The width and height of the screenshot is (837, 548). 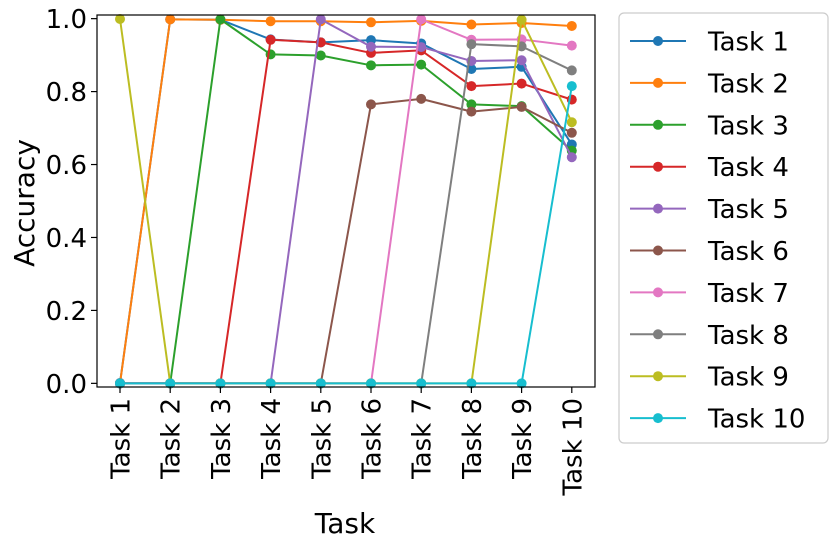 What do you see at coordinates (66, 166) in the screenshot?
I see `y-tick-label: 0.6` at bounding box center [66, 166].